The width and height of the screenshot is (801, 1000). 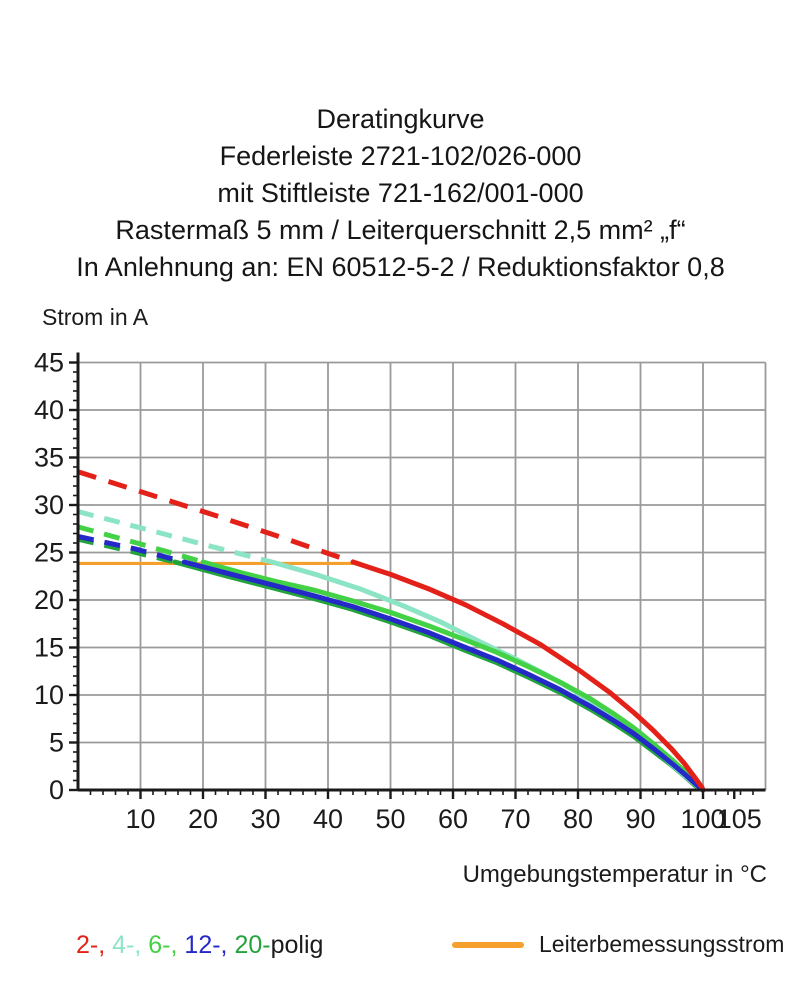 I want to click on x-axis-title: Umgebungstemperatur in °C, so click(x=614, y=874).